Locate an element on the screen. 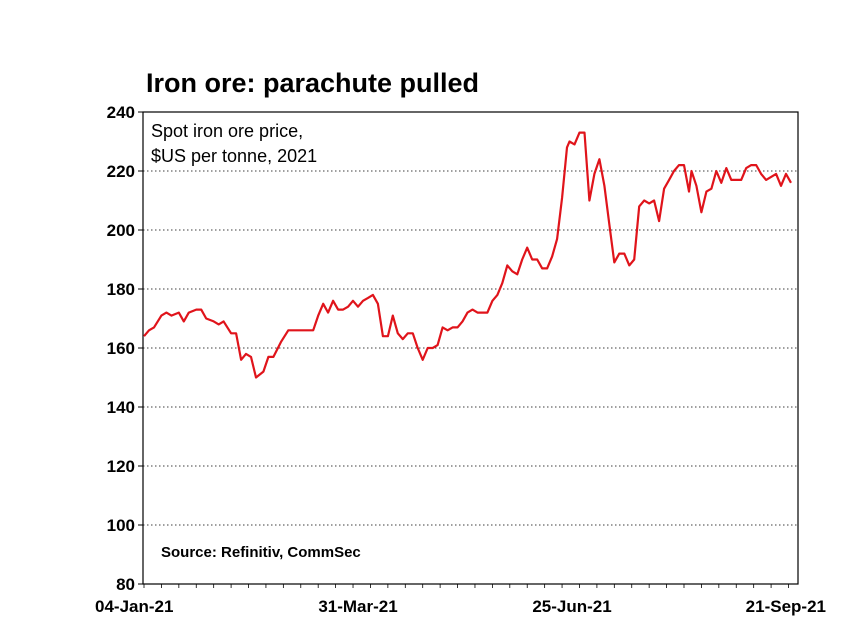 The image size is (850, 638). annotation-line-1: Spot iron ore price, is located at coordinates (227, 131).